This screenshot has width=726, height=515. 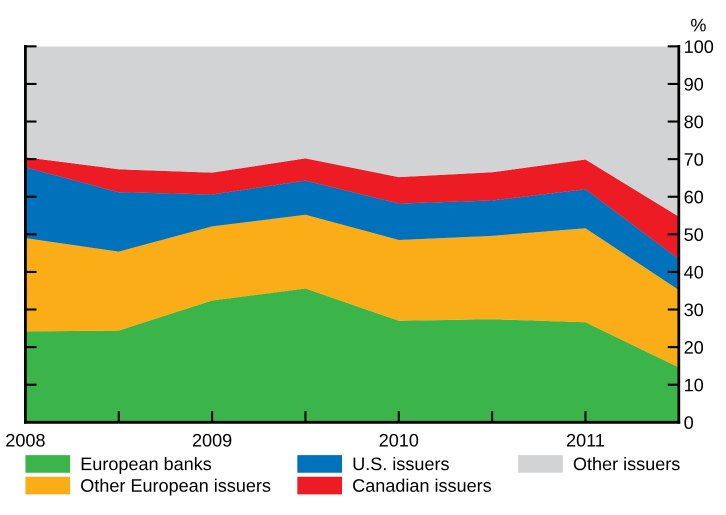 What do you see at coordinates (212, 440) in the screenshot?
I see `x-tick-label: 2009` at bounding box center [212, 440].